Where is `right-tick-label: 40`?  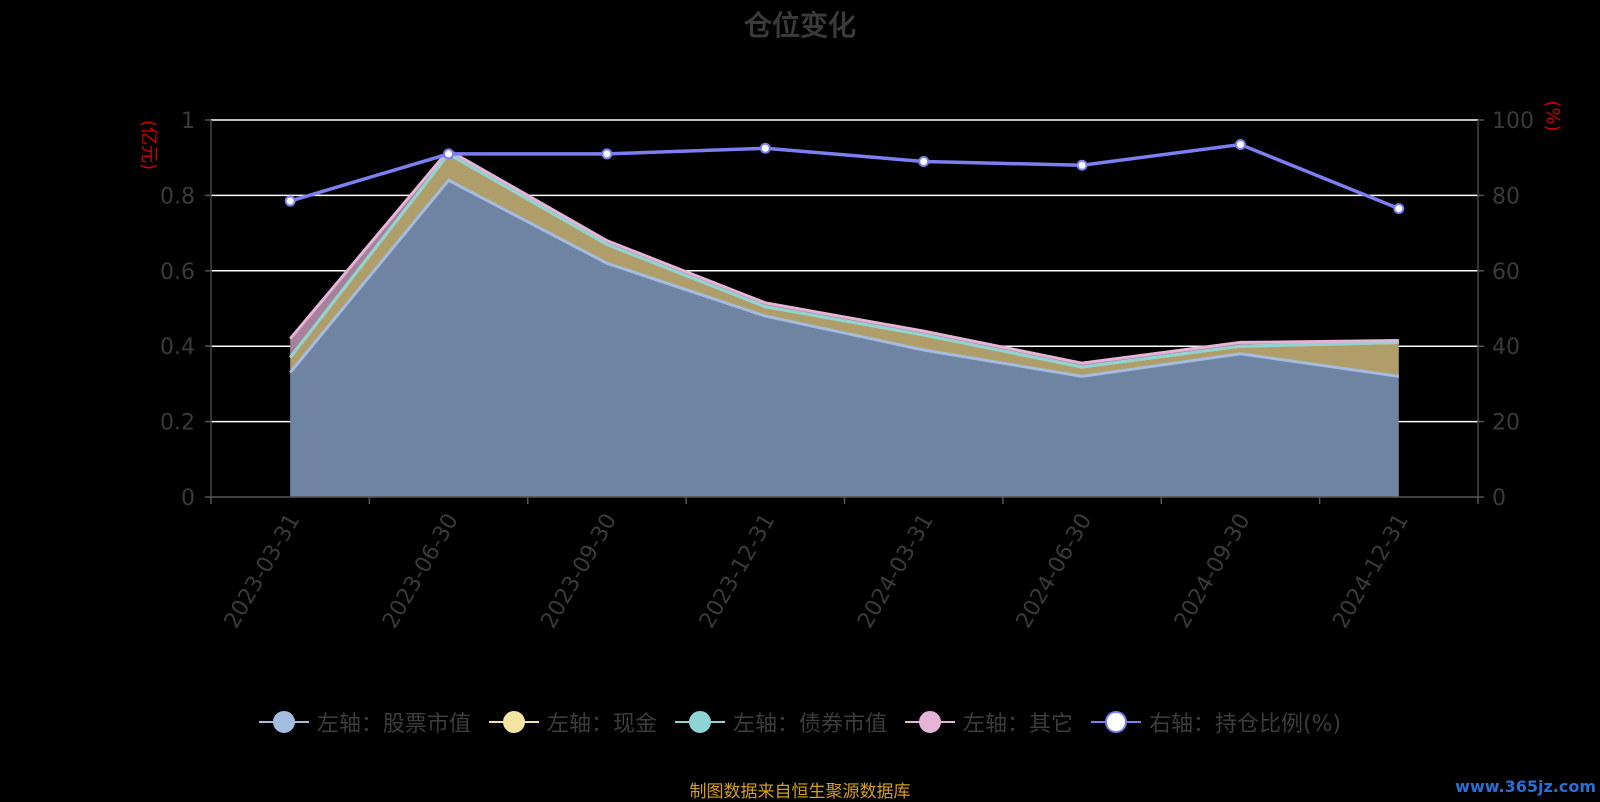
right-tick-label: 40 is located at coordinates (1506, 347).